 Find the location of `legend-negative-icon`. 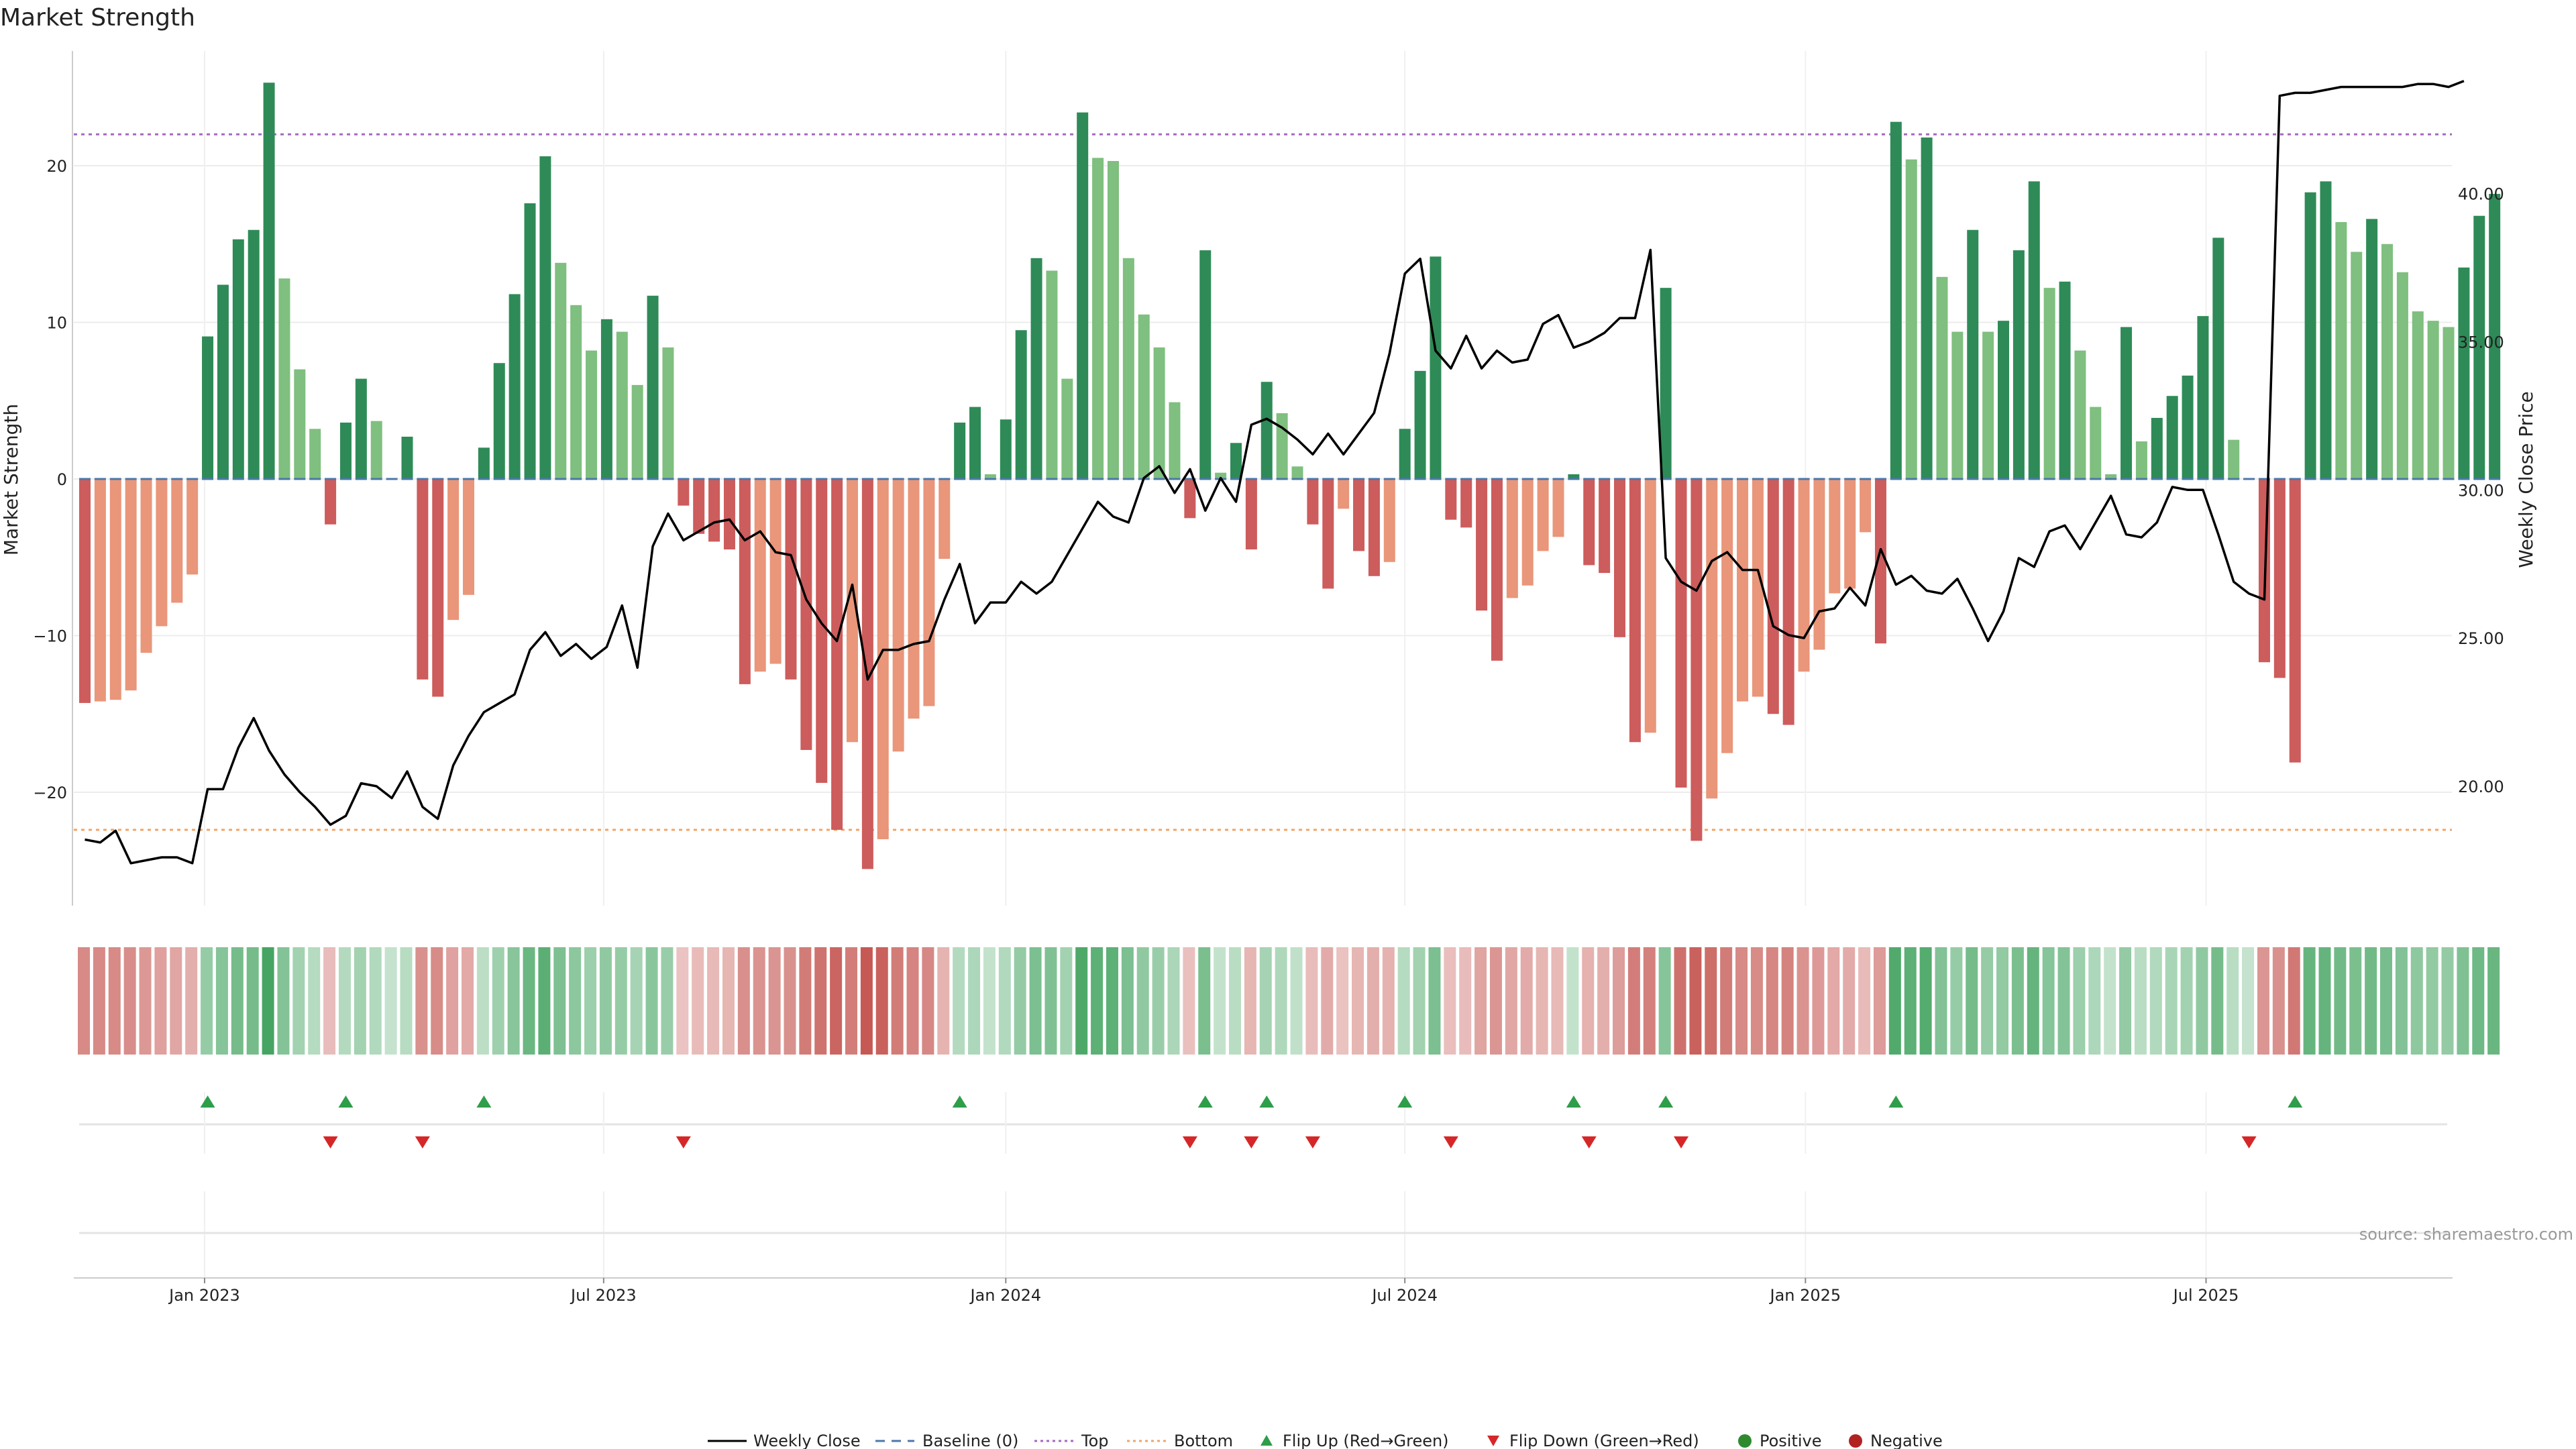

legend-negative-icon is located at coordinates (1855, 1441).